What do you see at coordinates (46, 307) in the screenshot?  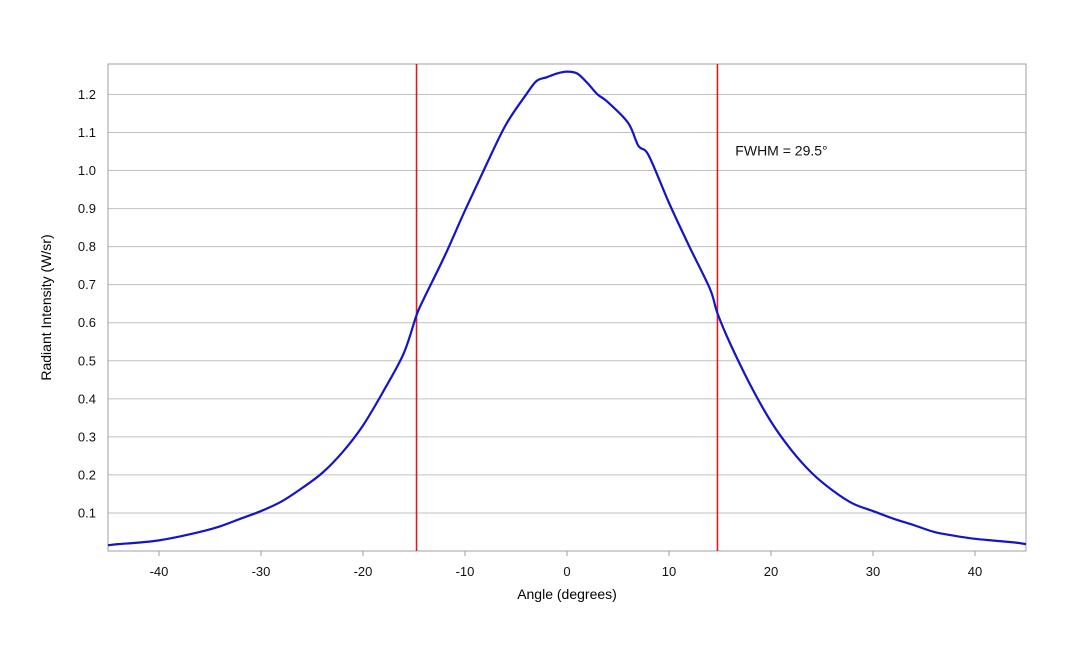 I see `y-axis-title: Radiant Intensity (W/sr)` at bounding box center [46, 307].